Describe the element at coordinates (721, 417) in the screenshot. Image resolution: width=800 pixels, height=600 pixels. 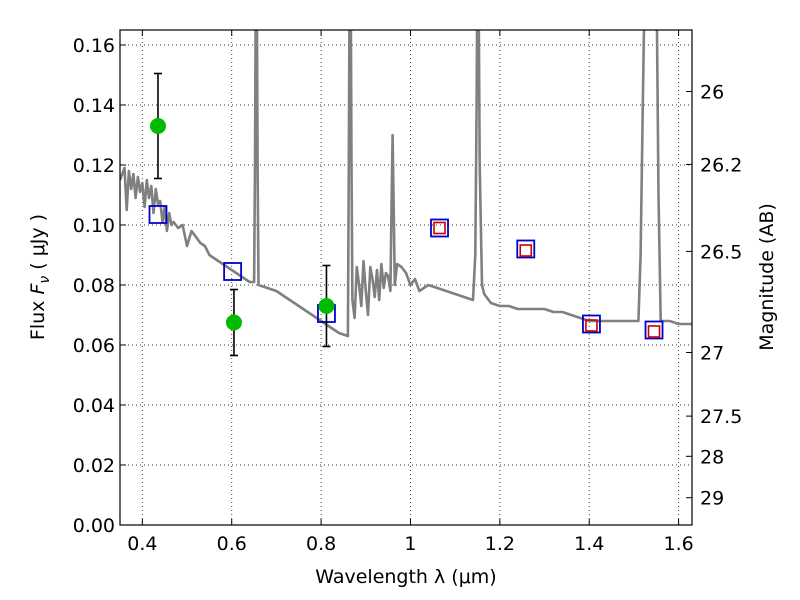
I see `y2-tick-label: 27.5` at that location.